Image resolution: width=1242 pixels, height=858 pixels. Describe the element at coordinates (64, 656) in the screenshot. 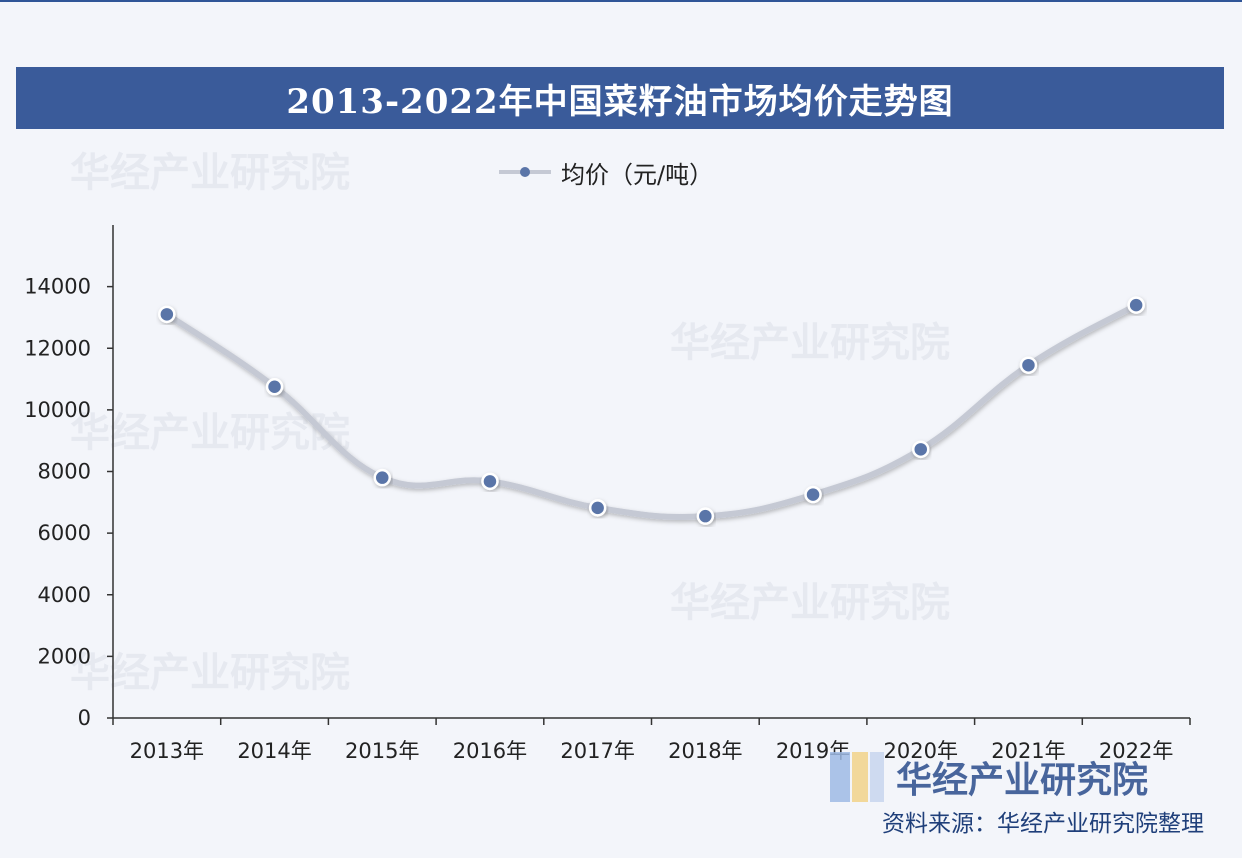

I see `y-tick-label: 2000` at that location.